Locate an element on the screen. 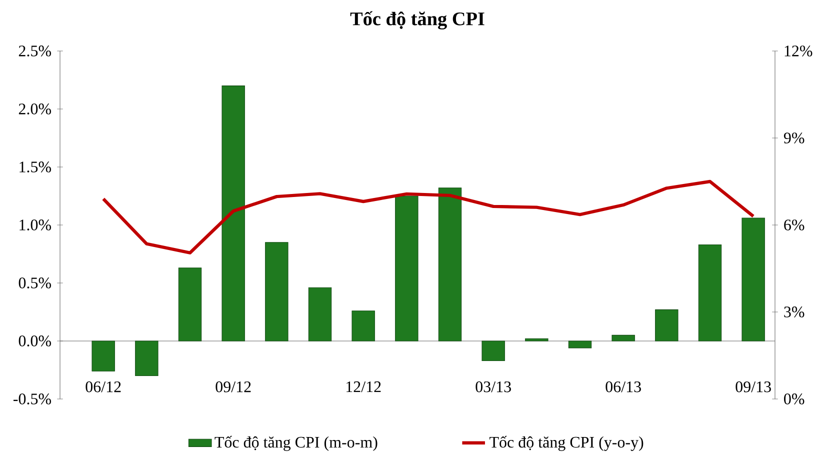 The image size is (833, 461). chart-title: Tốc độ tăng CPI is located at coordinates (417, 20).